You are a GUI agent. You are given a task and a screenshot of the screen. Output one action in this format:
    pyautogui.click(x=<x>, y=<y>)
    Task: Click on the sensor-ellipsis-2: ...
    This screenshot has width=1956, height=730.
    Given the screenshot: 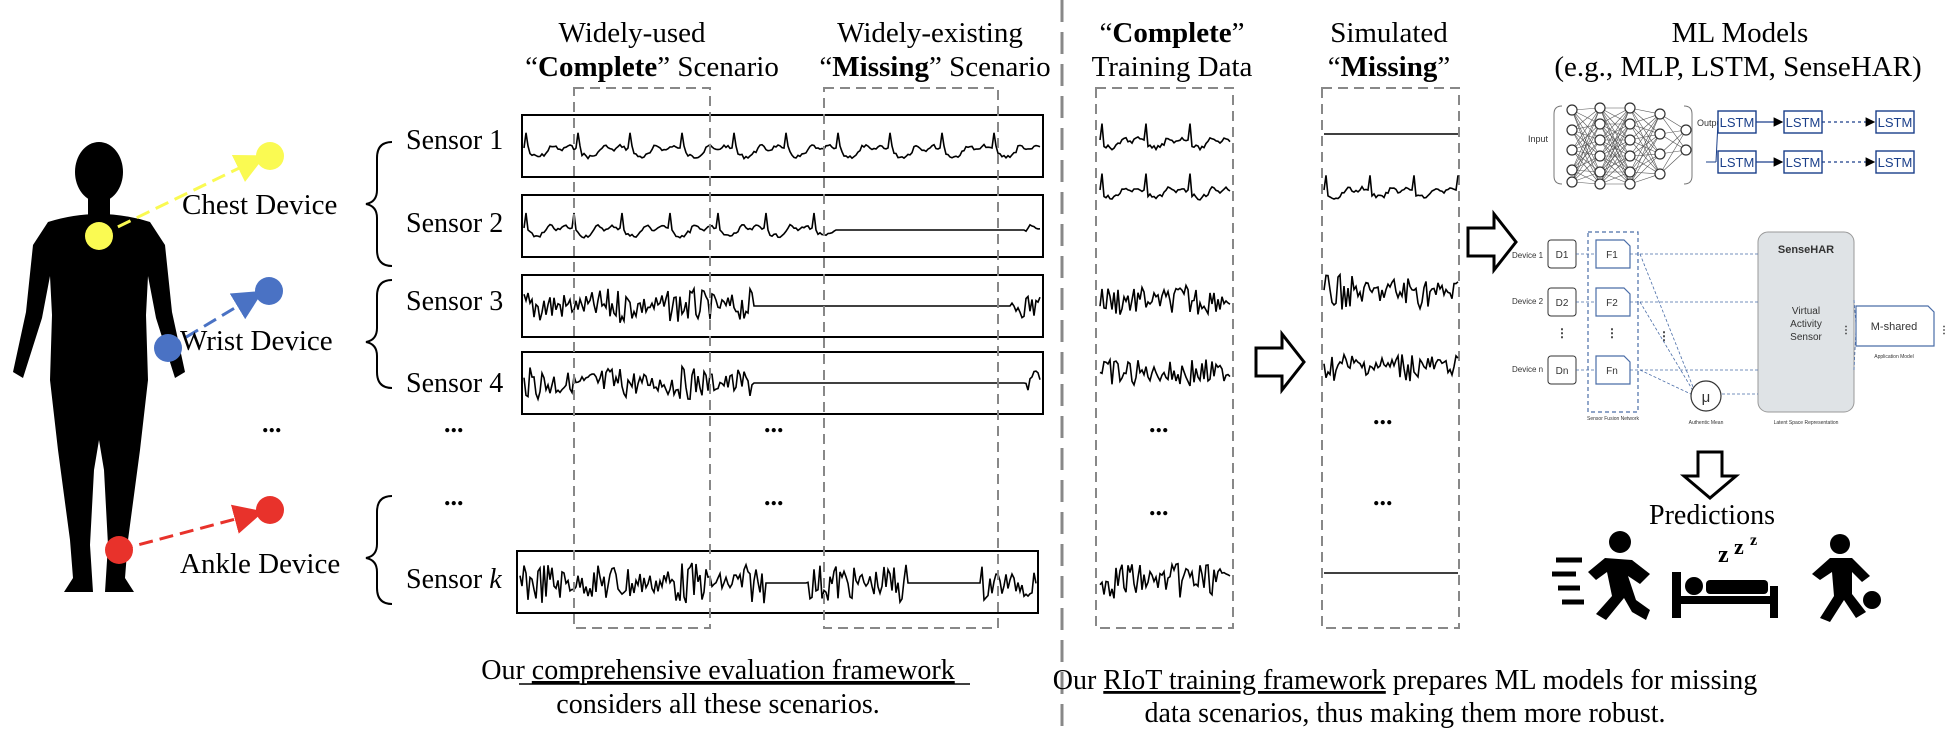 What is the action you would take?
    pyautogui.click(x=454, y=496)
    